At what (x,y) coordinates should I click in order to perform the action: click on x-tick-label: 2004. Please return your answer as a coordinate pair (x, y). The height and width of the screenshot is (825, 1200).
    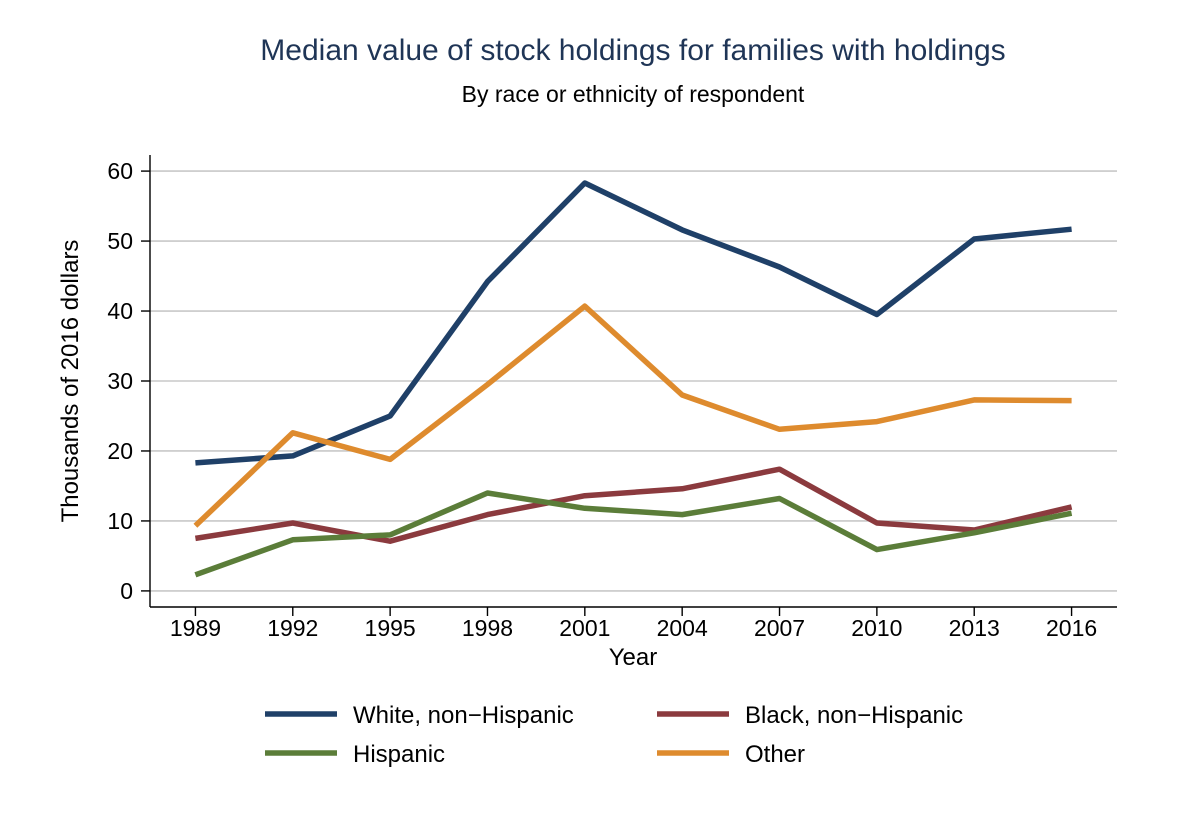
    Looking at the image, I should click on (682, 628).